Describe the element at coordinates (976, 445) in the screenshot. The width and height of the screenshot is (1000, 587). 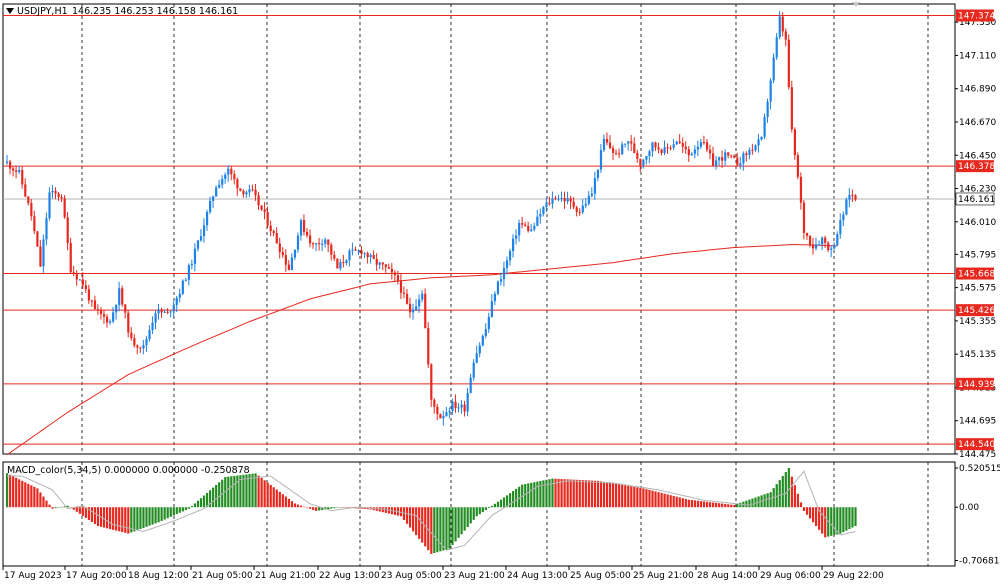
I see `level-badge-label: 144.540` at that location.